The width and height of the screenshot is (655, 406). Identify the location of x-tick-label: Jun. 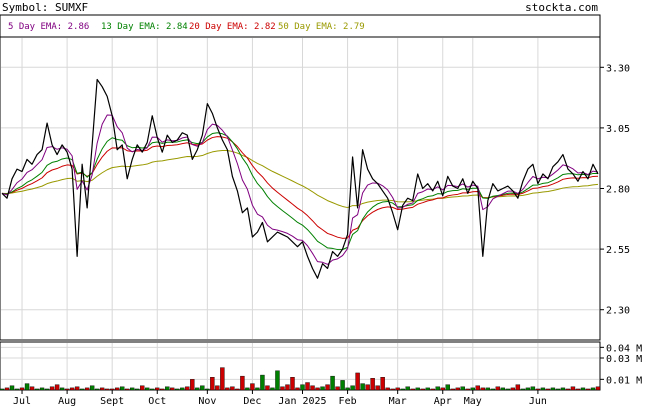
(538, 401).